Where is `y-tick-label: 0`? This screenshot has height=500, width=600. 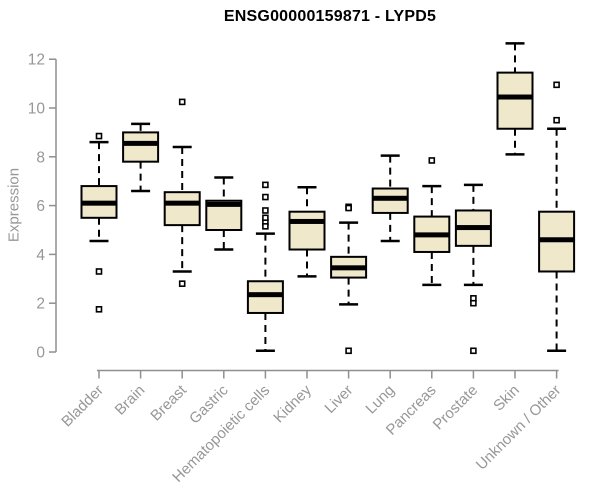 y-tick-label: 0 is located at coordinates (40, 353).